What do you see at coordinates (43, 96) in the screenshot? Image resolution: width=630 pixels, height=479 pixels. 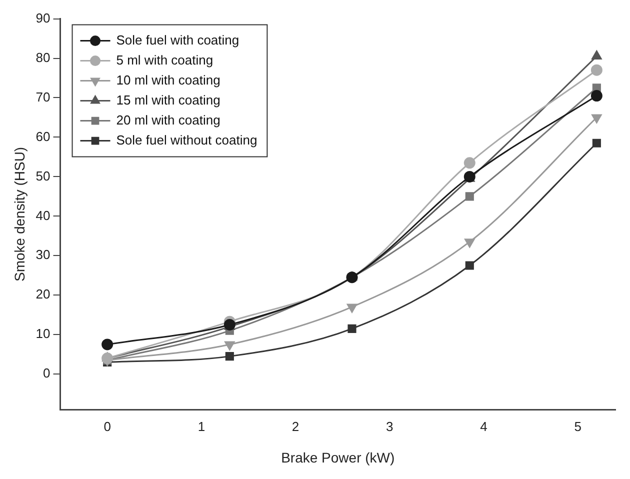 I see `y-tick-label: 70` at bounding box center [43, 96].